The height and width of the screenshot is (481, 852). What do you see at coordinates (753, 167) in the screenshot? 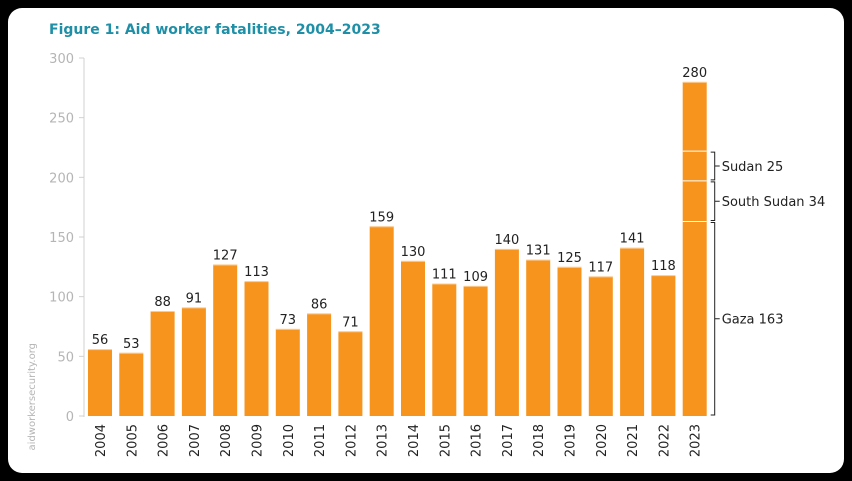
I see `breakdown-label-2: Sudan 25` at bounding box center [753, 167].